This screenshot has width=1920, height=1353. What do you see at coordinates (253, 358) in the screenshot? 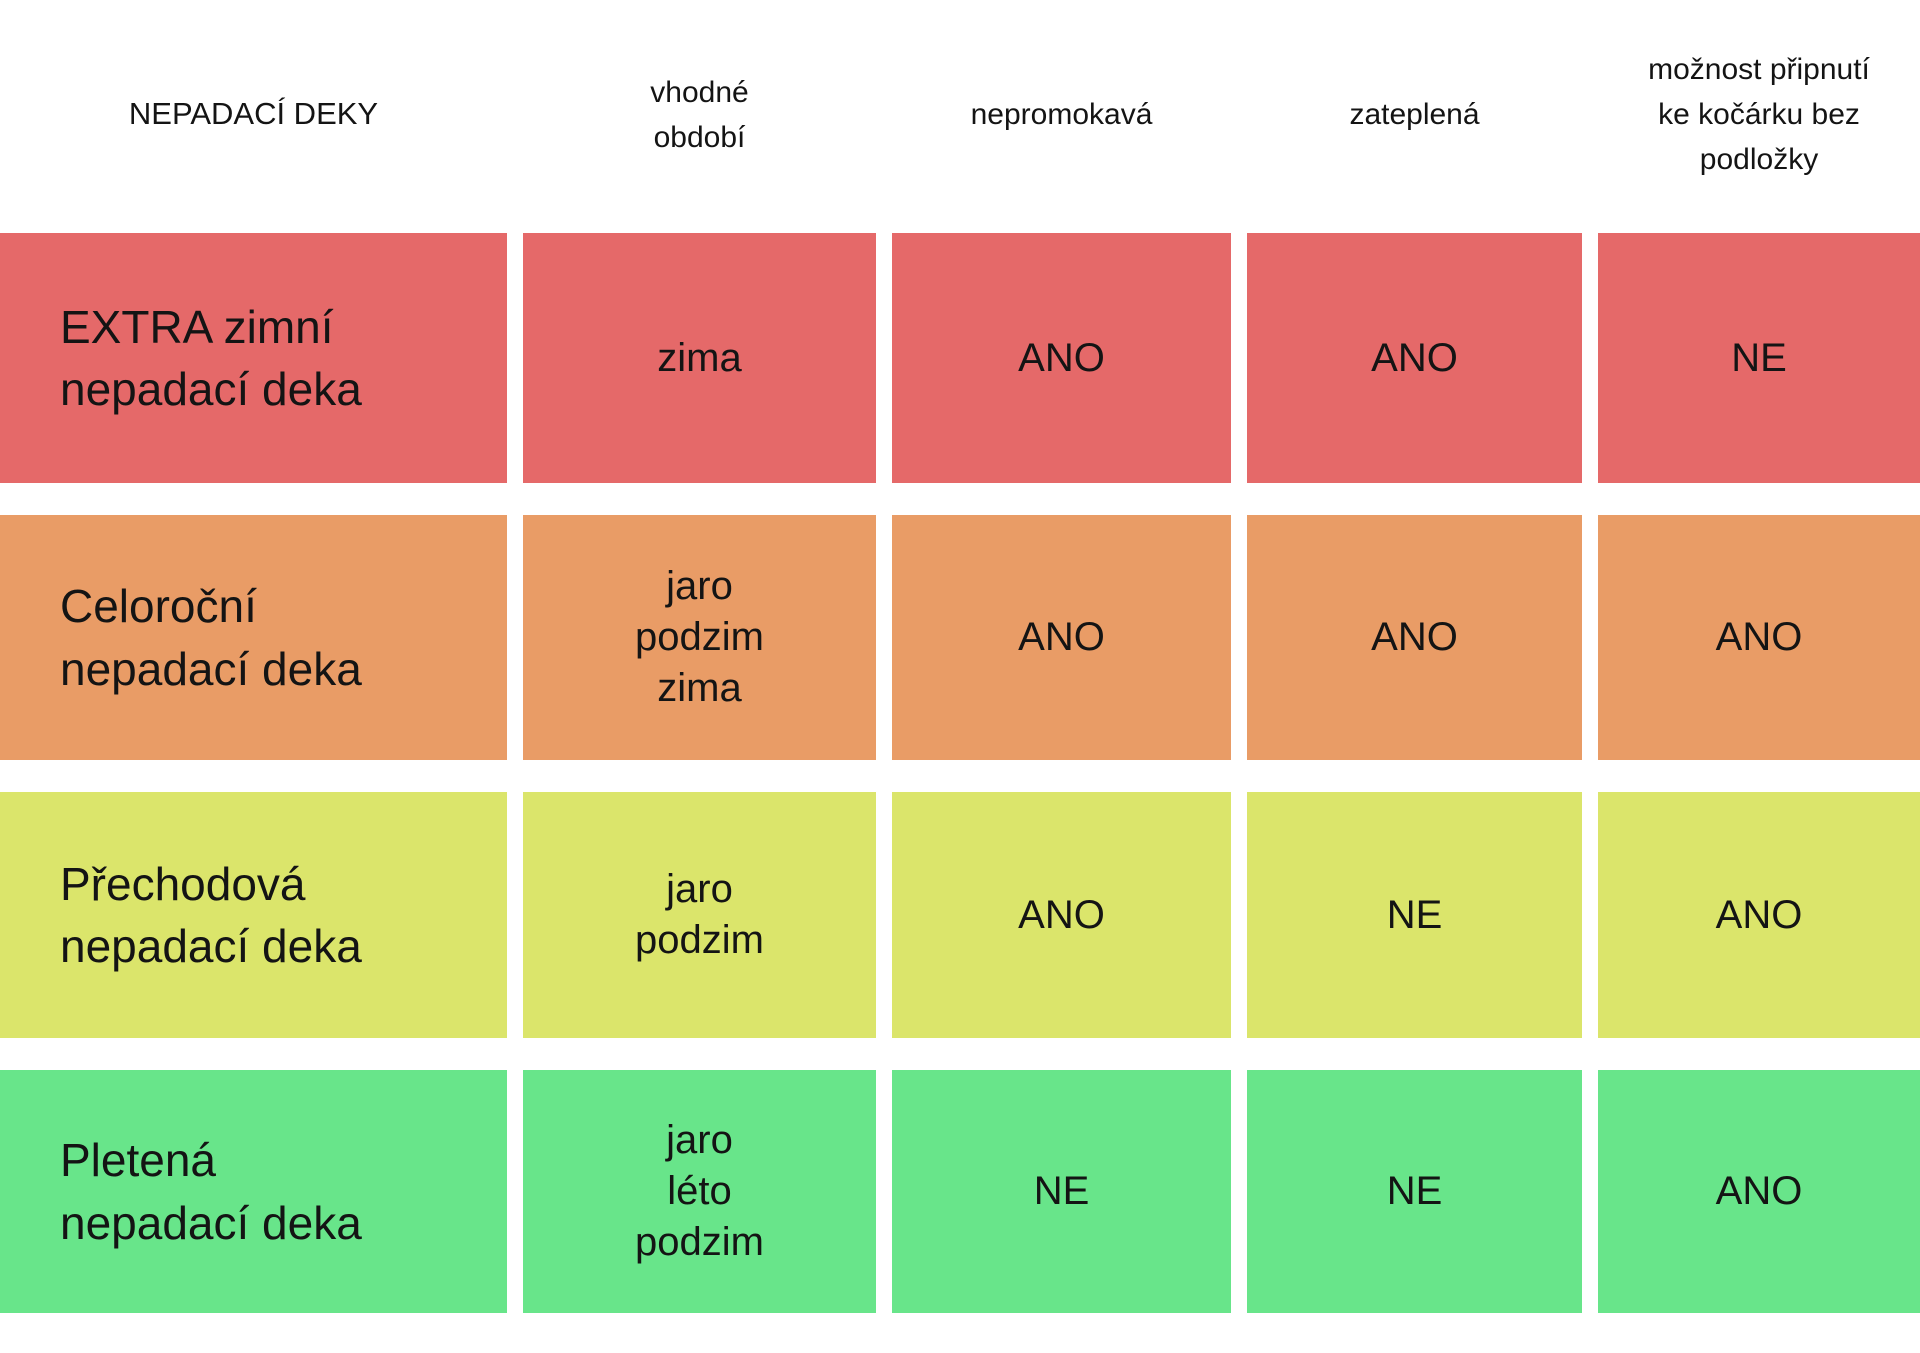
I see `row-name-cell: EXTRA zimní nepadací deka` at bounding box center [253, 358].